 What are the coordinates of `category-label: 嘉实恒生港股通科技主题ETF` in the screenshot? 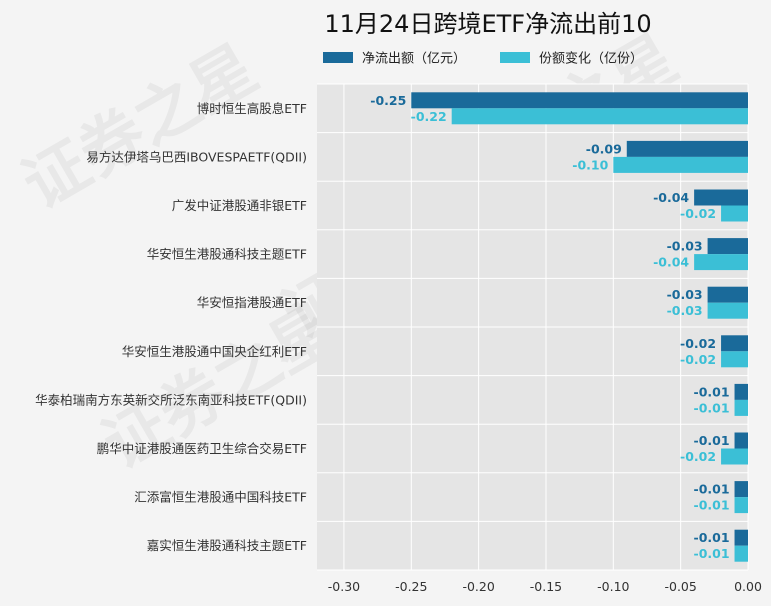 It's located at (227, 545).